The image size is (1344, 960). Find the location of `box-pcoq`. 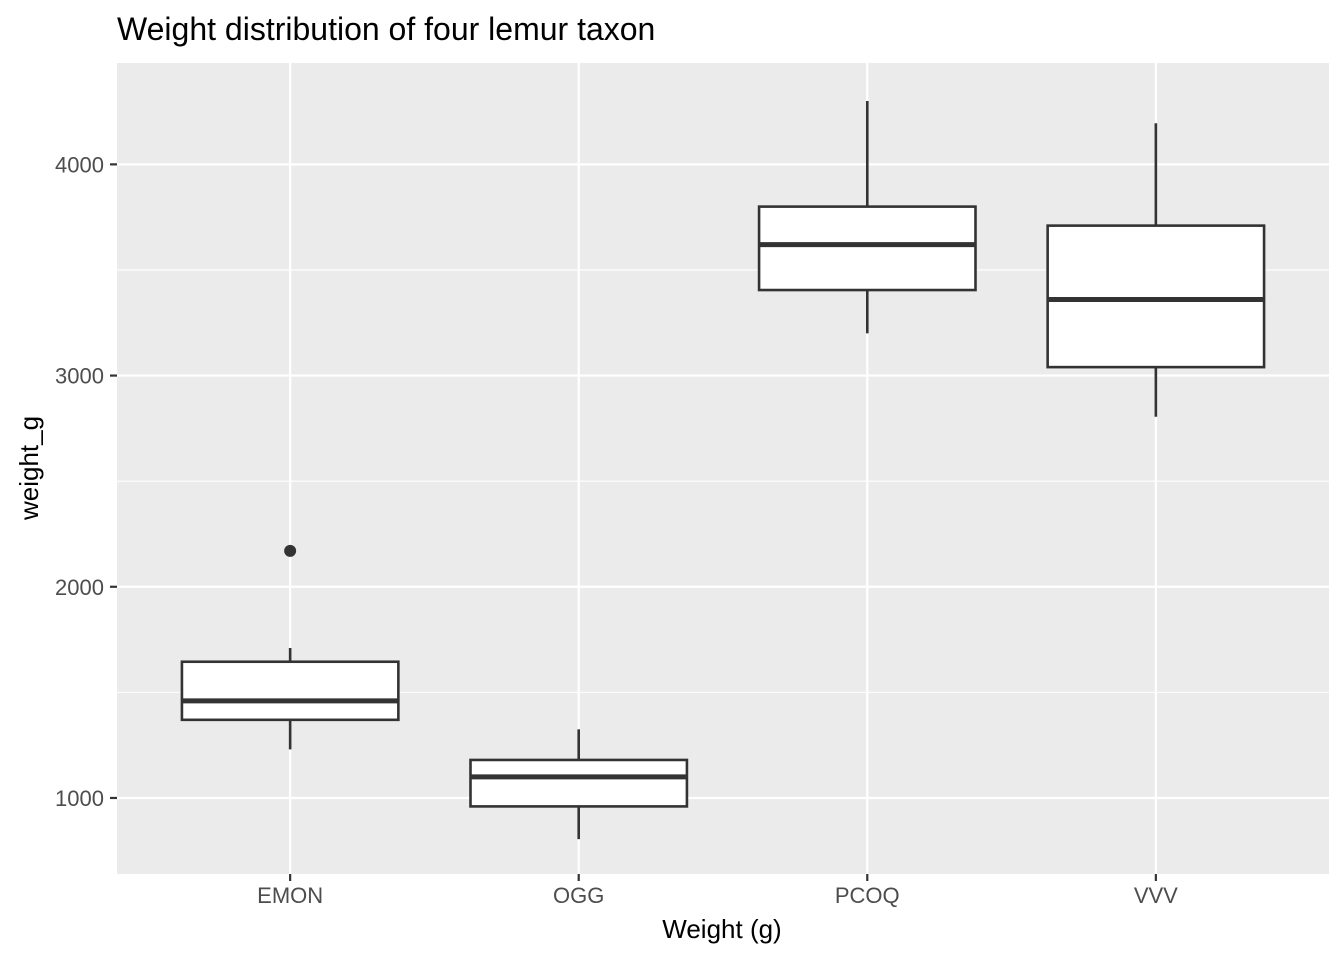

box-pcoq is located at coordinates (867, 217).